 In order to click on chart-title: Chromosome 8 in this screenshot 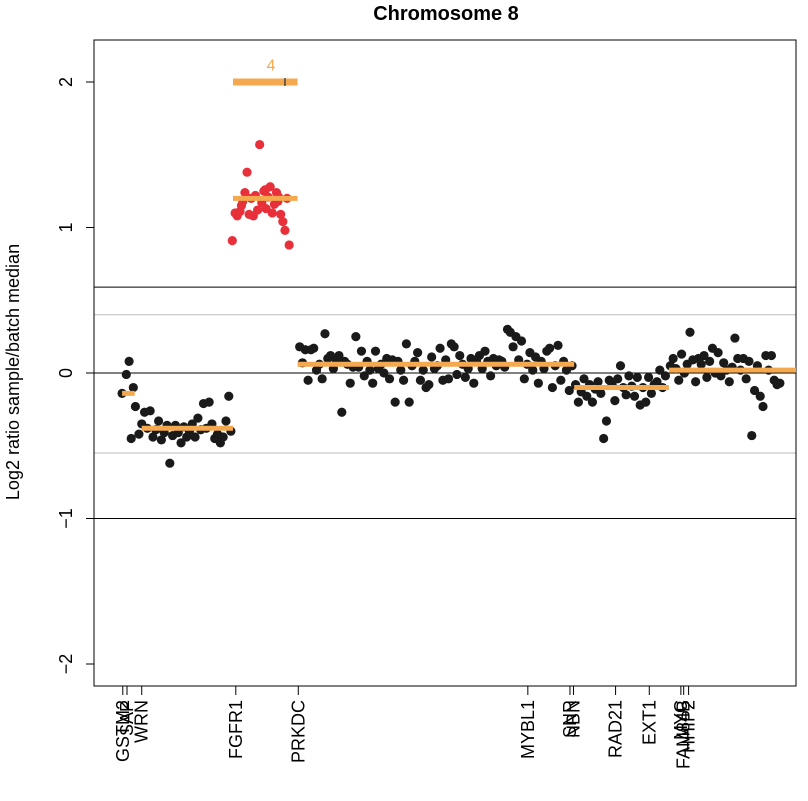, I will do `click(446, 14)`.